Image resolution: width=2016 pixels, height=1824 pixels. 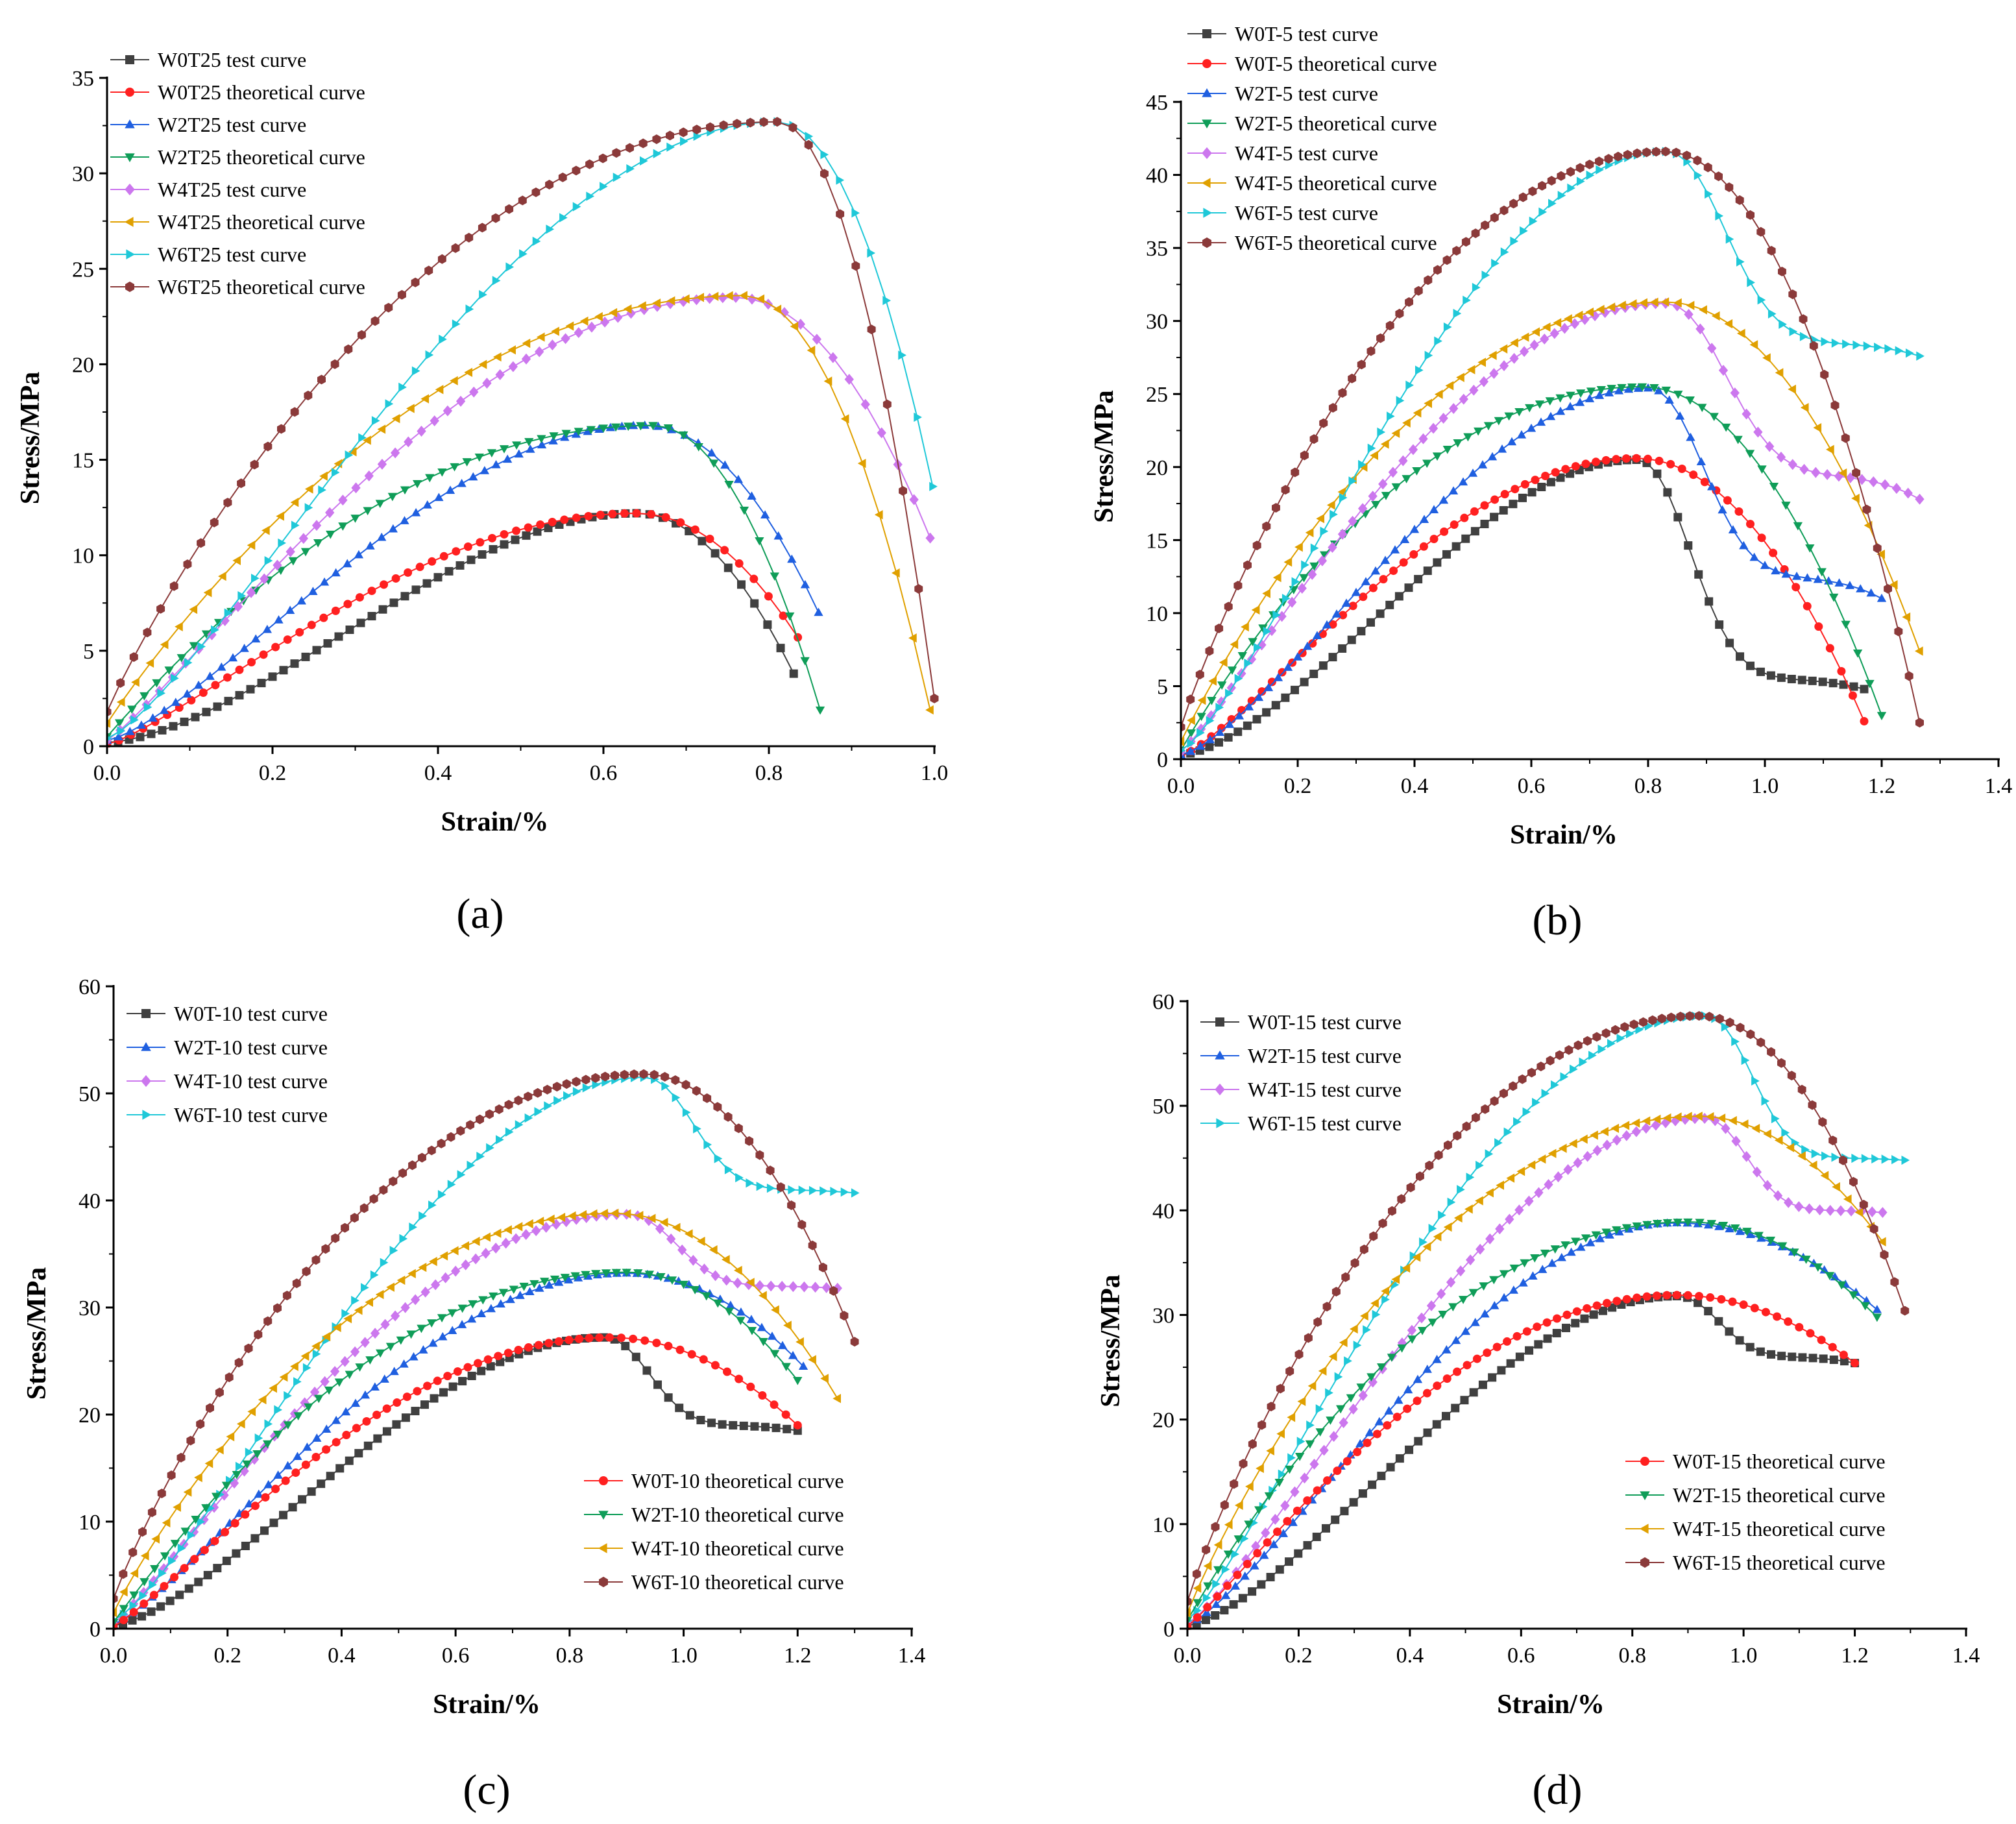 I want to click on legend-marker, so click(x=147, y=1115).